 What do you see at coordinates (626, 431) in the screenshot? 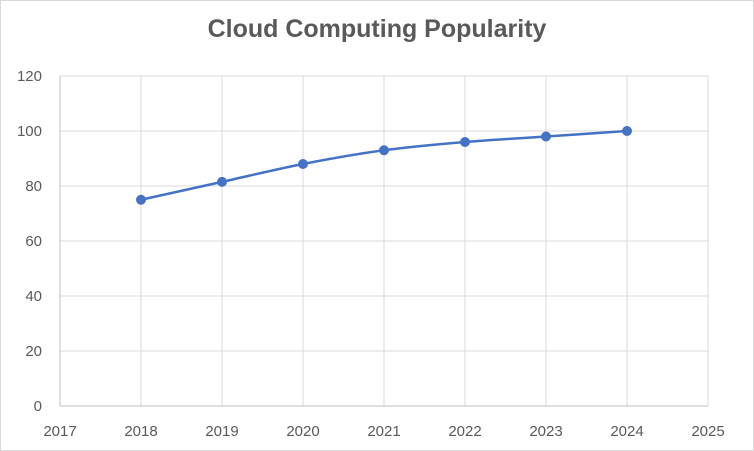
I see `x-tick-label: 2024` at bounding box center [626, 431].